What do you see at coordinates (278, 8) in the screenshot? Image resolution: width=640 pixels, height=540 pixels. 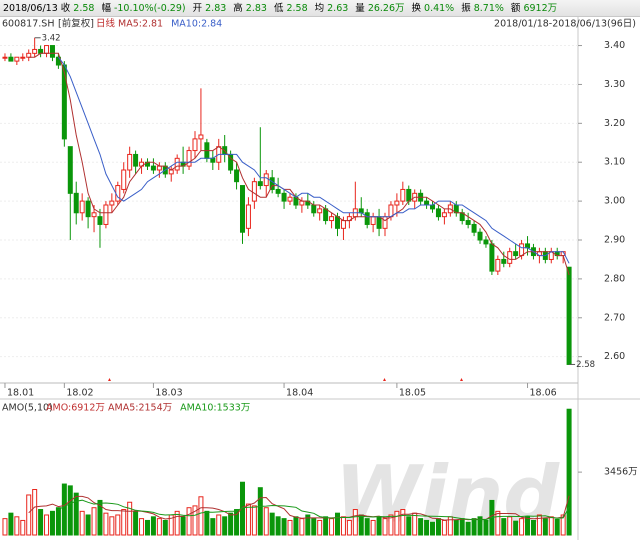 I see `quote-field-label: 低` at bounding box center [278, 8].